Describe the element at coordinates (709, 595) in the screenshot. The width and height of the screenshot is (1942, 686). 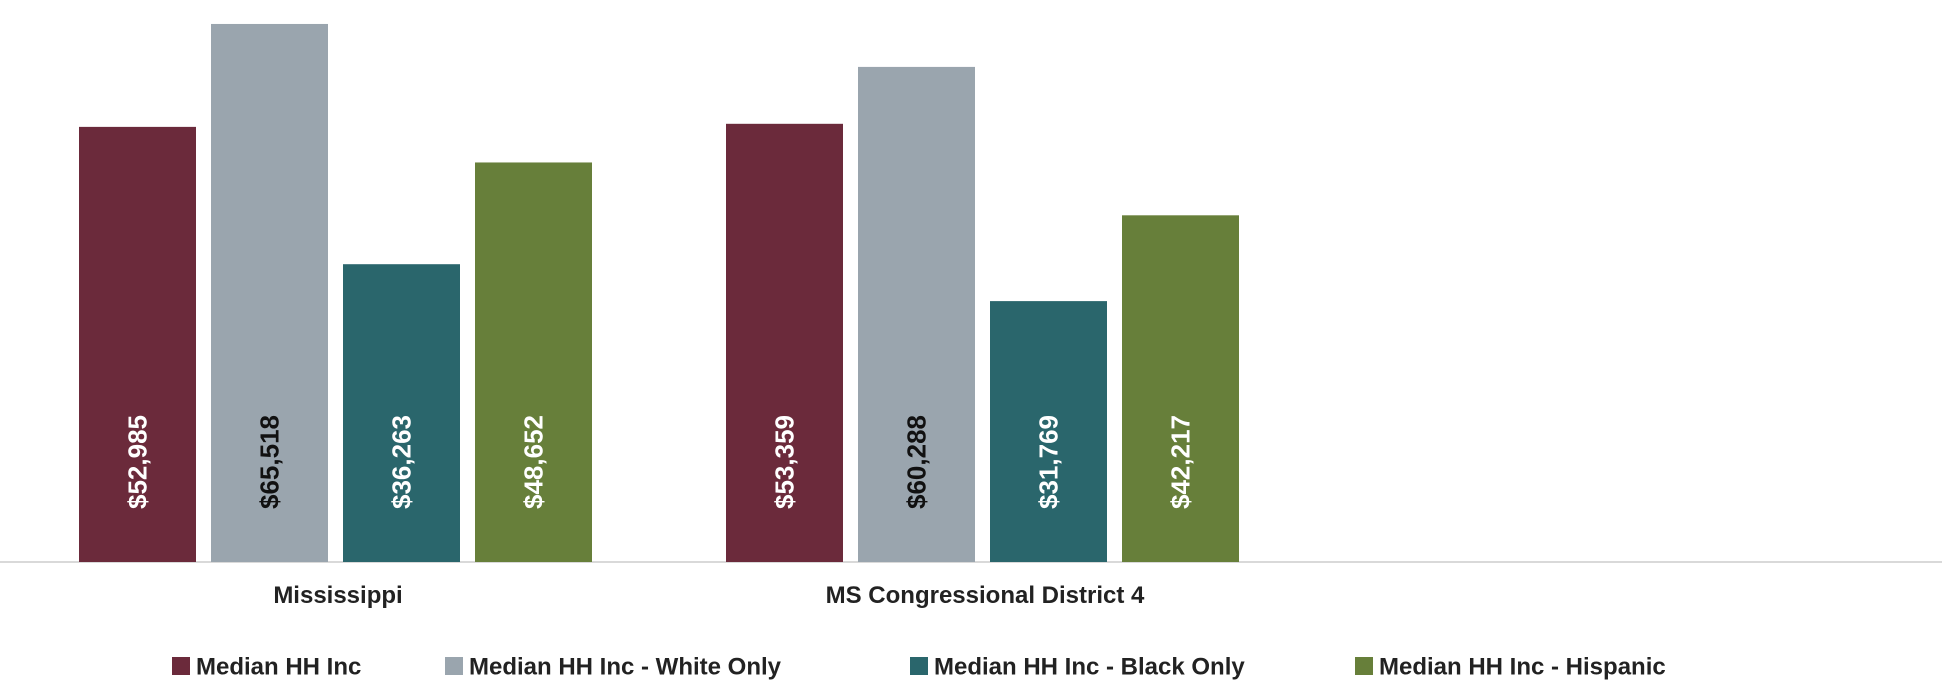
I see `category-labels-layer: Mississippi MS Congressional District 4` at that location.